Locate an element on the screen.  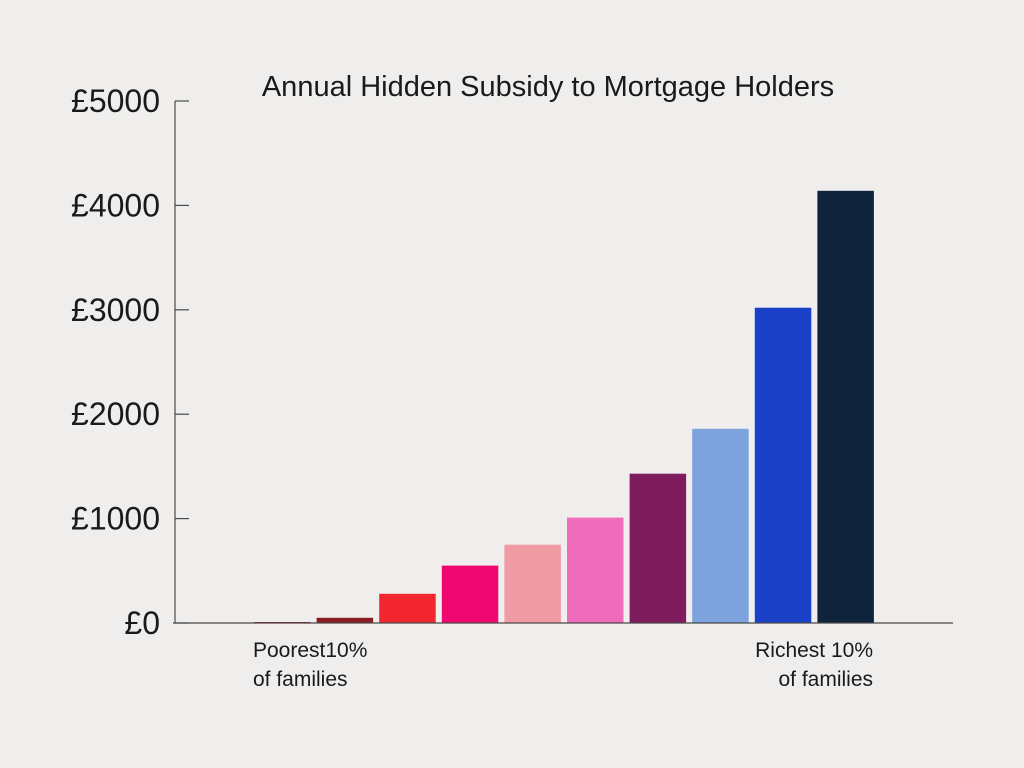
richest-label-line2: of families is located at coordinates (825, 679).